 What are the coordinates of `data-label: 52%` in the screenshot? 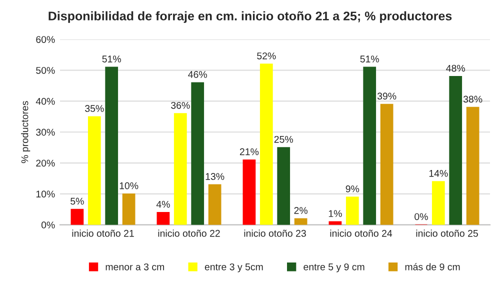 It's located at (266, 56).